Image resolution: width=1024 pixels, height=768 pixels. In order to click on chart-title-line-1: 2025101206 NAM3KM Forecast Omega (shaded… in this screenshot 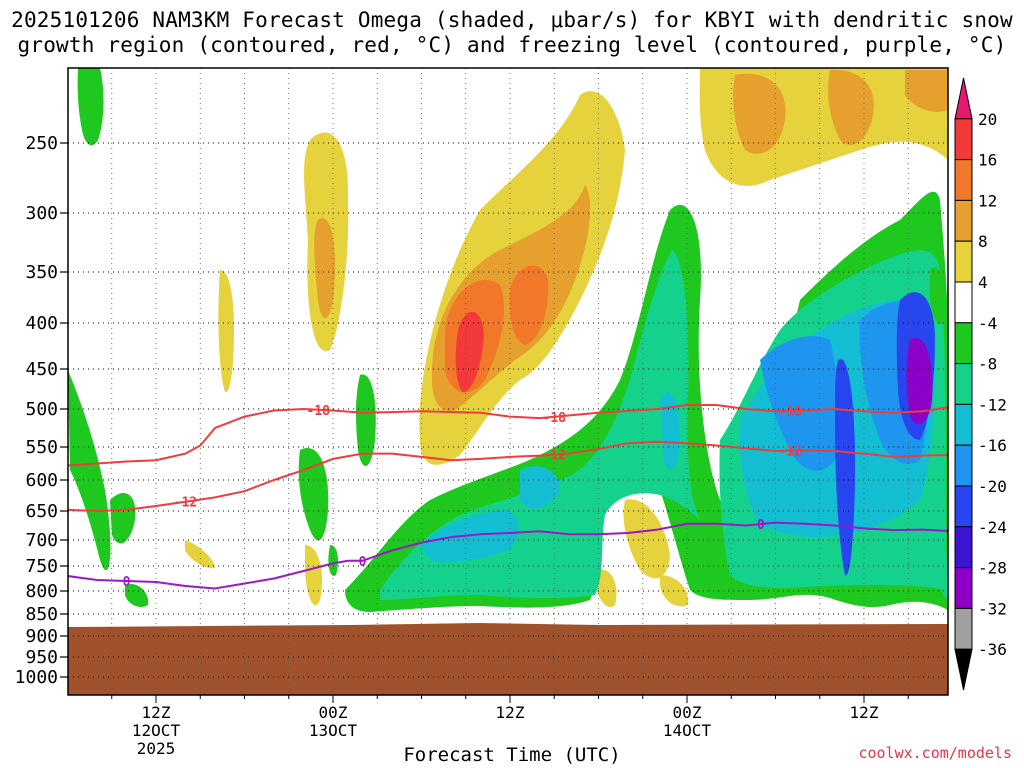, I will do `click(512, 20)`.